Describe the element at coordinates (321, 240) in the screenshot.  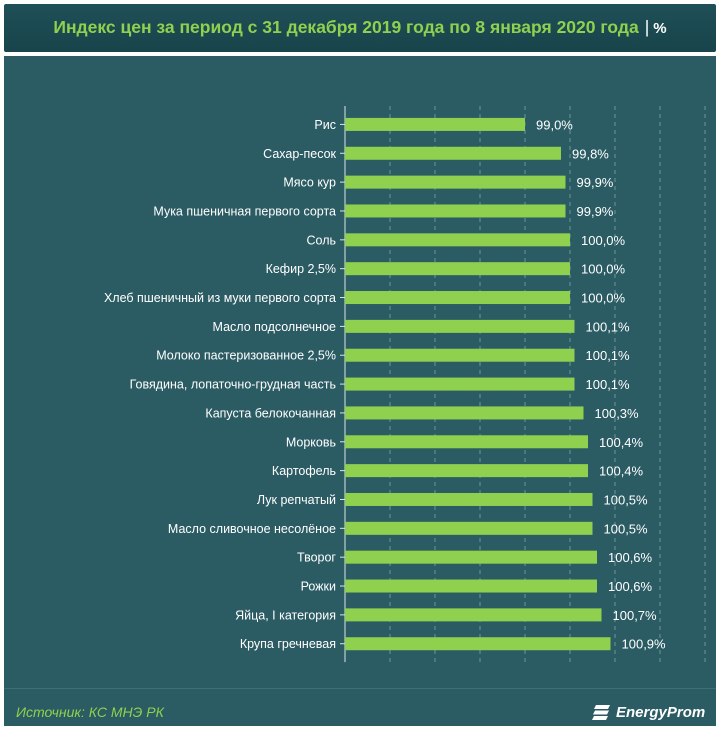
I see `category-label: Соль` at that location.